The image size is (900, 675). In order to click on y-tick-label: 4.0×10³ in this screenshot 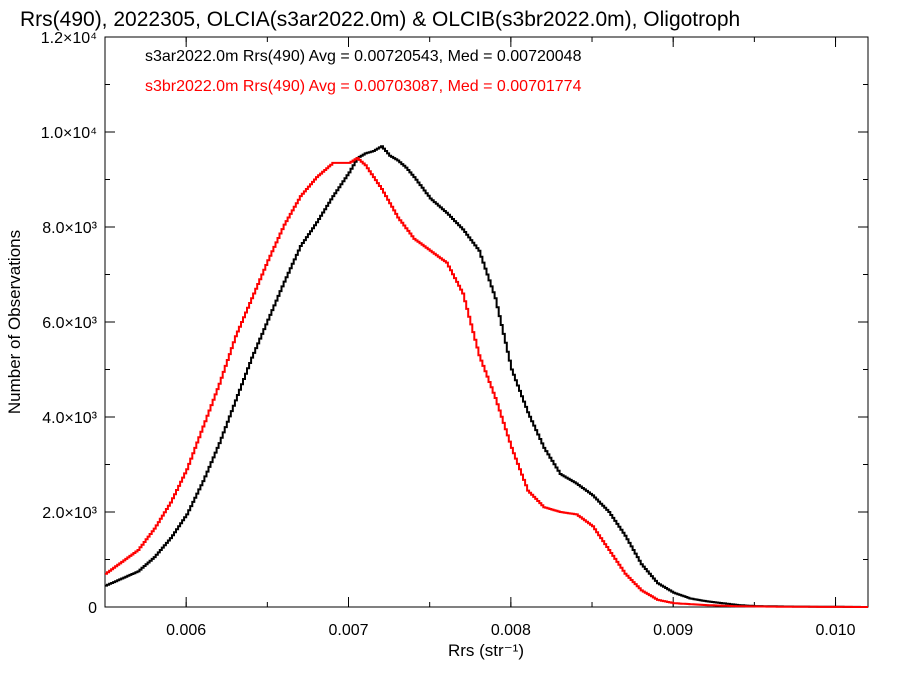, I will do `click(69, 418)`.